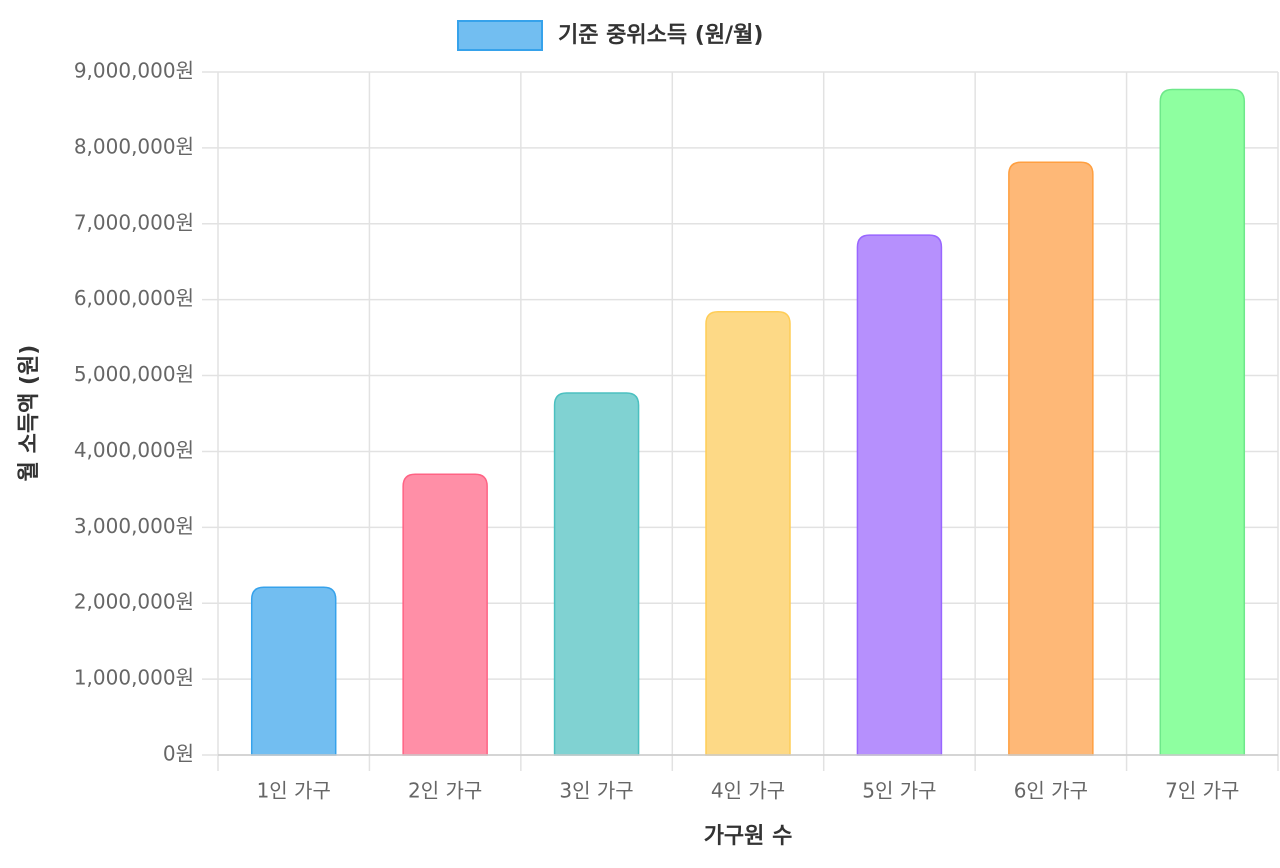 This screenshot has width=1280, height=868. I want to click on y-tick-label: 6,000,000원, so click(134, 298).